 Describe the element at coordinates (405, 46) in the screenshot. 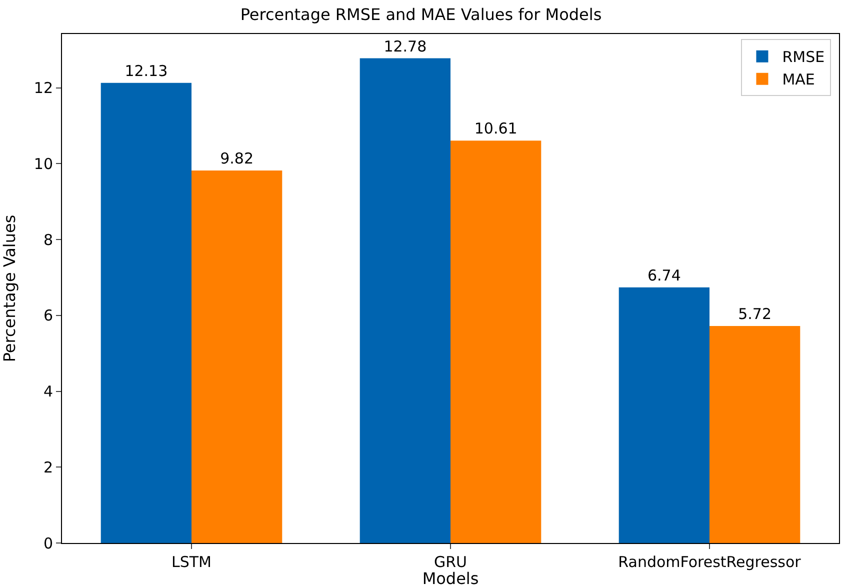

I see `data-label: 12.78` at that location.